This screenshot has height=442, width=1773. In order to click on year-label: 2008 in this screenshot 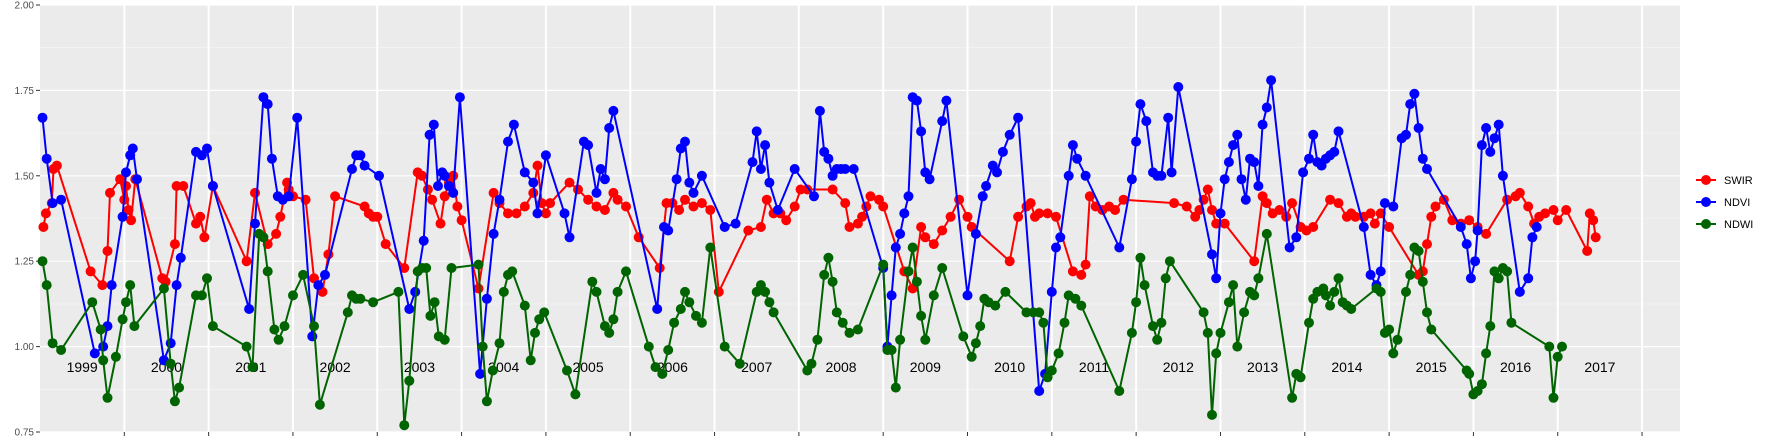, I will do `click(840, 367)`.